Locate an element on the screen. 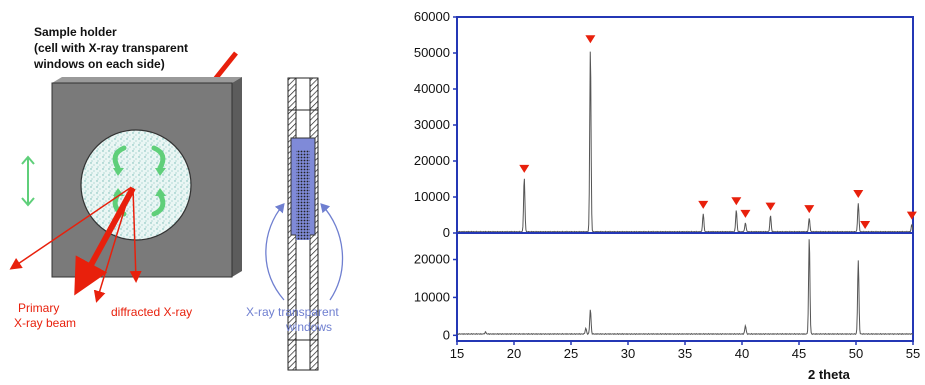 The image size is (925, 385). sample-powder is located at coordinates (303, 195).